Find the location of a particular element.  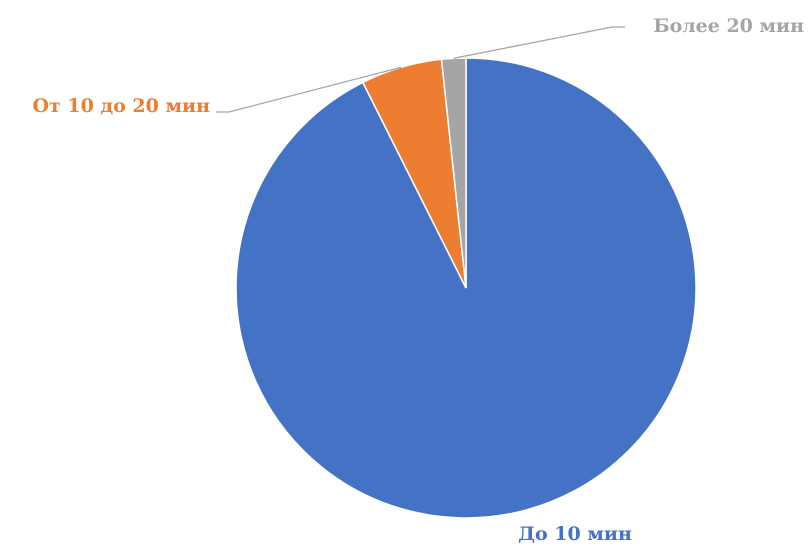

leader-lines is located at coordinates (420, 69).